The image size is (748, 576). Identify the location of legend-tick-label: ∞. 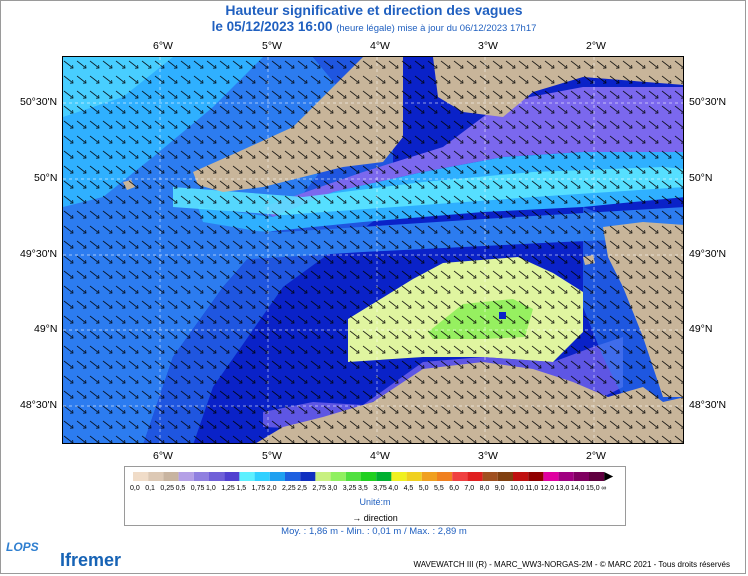
(604, 488).